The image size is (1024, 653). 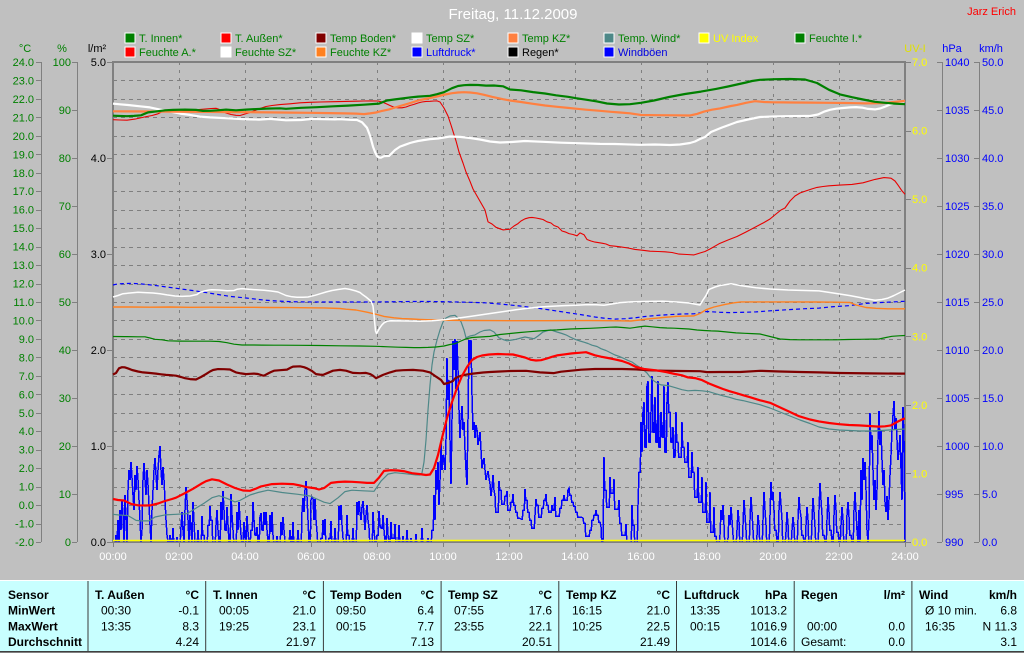 I want to click on svg-text: 19.0, so click(x=23, y=155).